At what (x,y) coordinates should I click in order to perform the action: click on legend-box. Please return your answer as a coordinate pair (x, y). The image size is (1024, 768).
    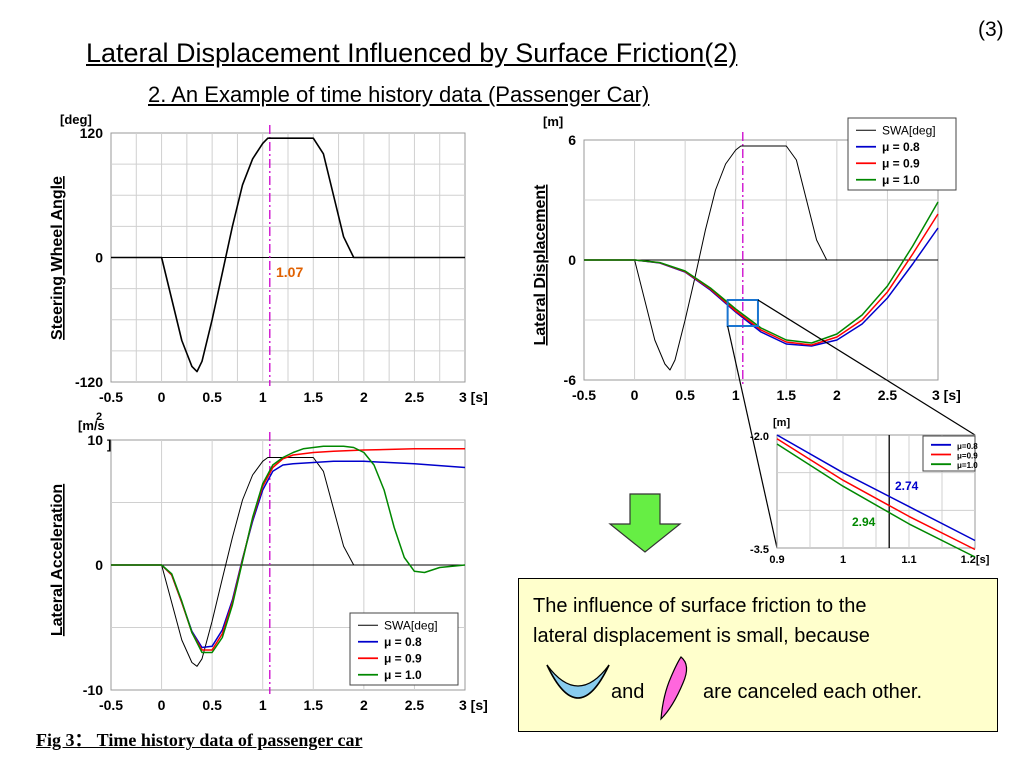
    Looking at the image, I should click on (949, 453).